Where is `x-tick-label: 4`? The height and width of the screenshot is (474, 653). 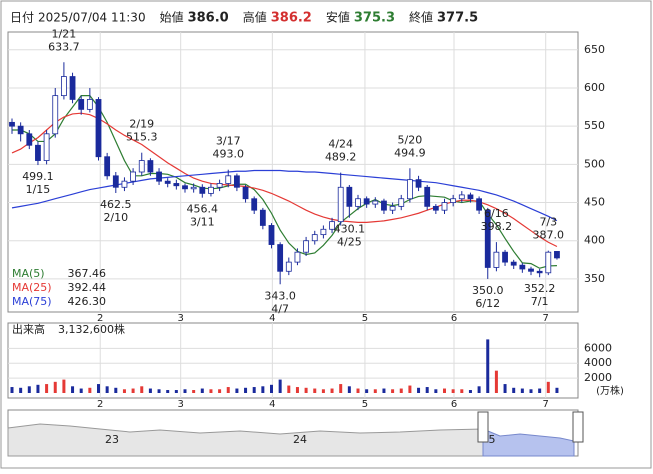
x-tick-label: 4 is located at coordinates (272, 404).